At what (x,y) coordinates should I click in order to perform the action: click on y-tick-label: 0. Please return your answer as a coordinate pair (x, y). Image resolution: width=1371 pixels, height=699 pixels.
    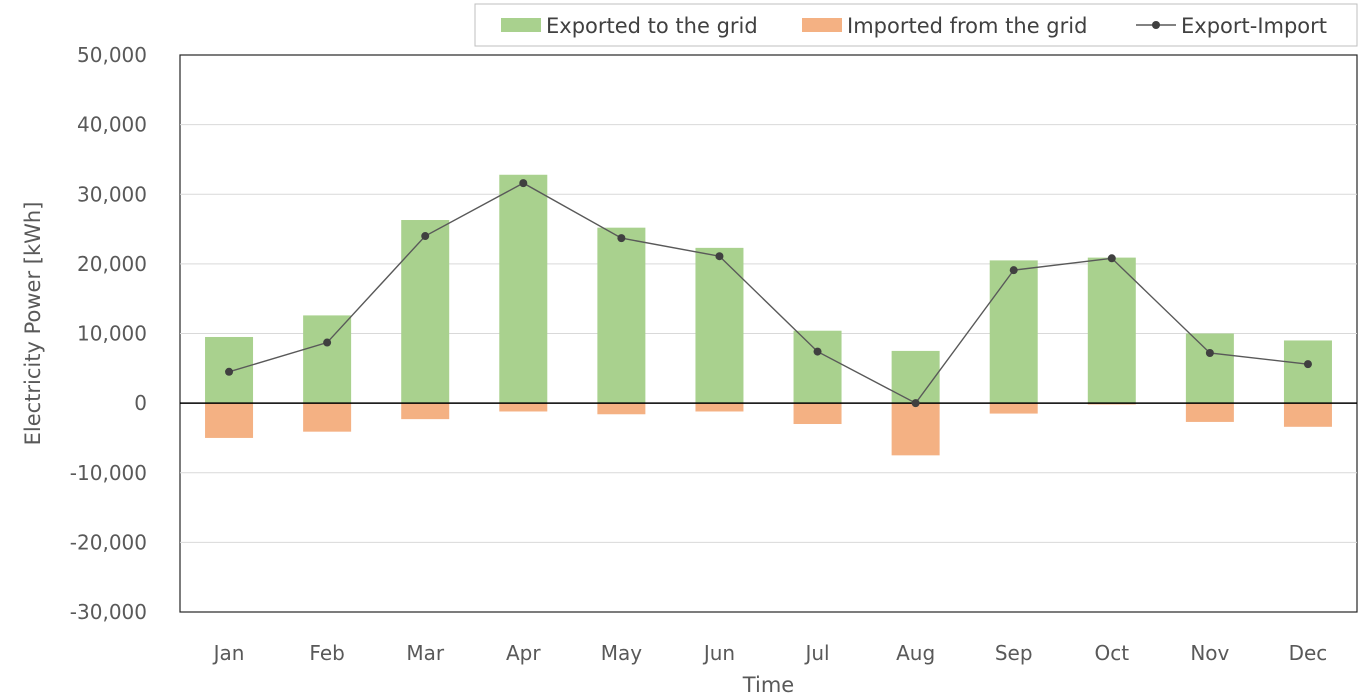
    Looking at the image, I should click on (140, 403).